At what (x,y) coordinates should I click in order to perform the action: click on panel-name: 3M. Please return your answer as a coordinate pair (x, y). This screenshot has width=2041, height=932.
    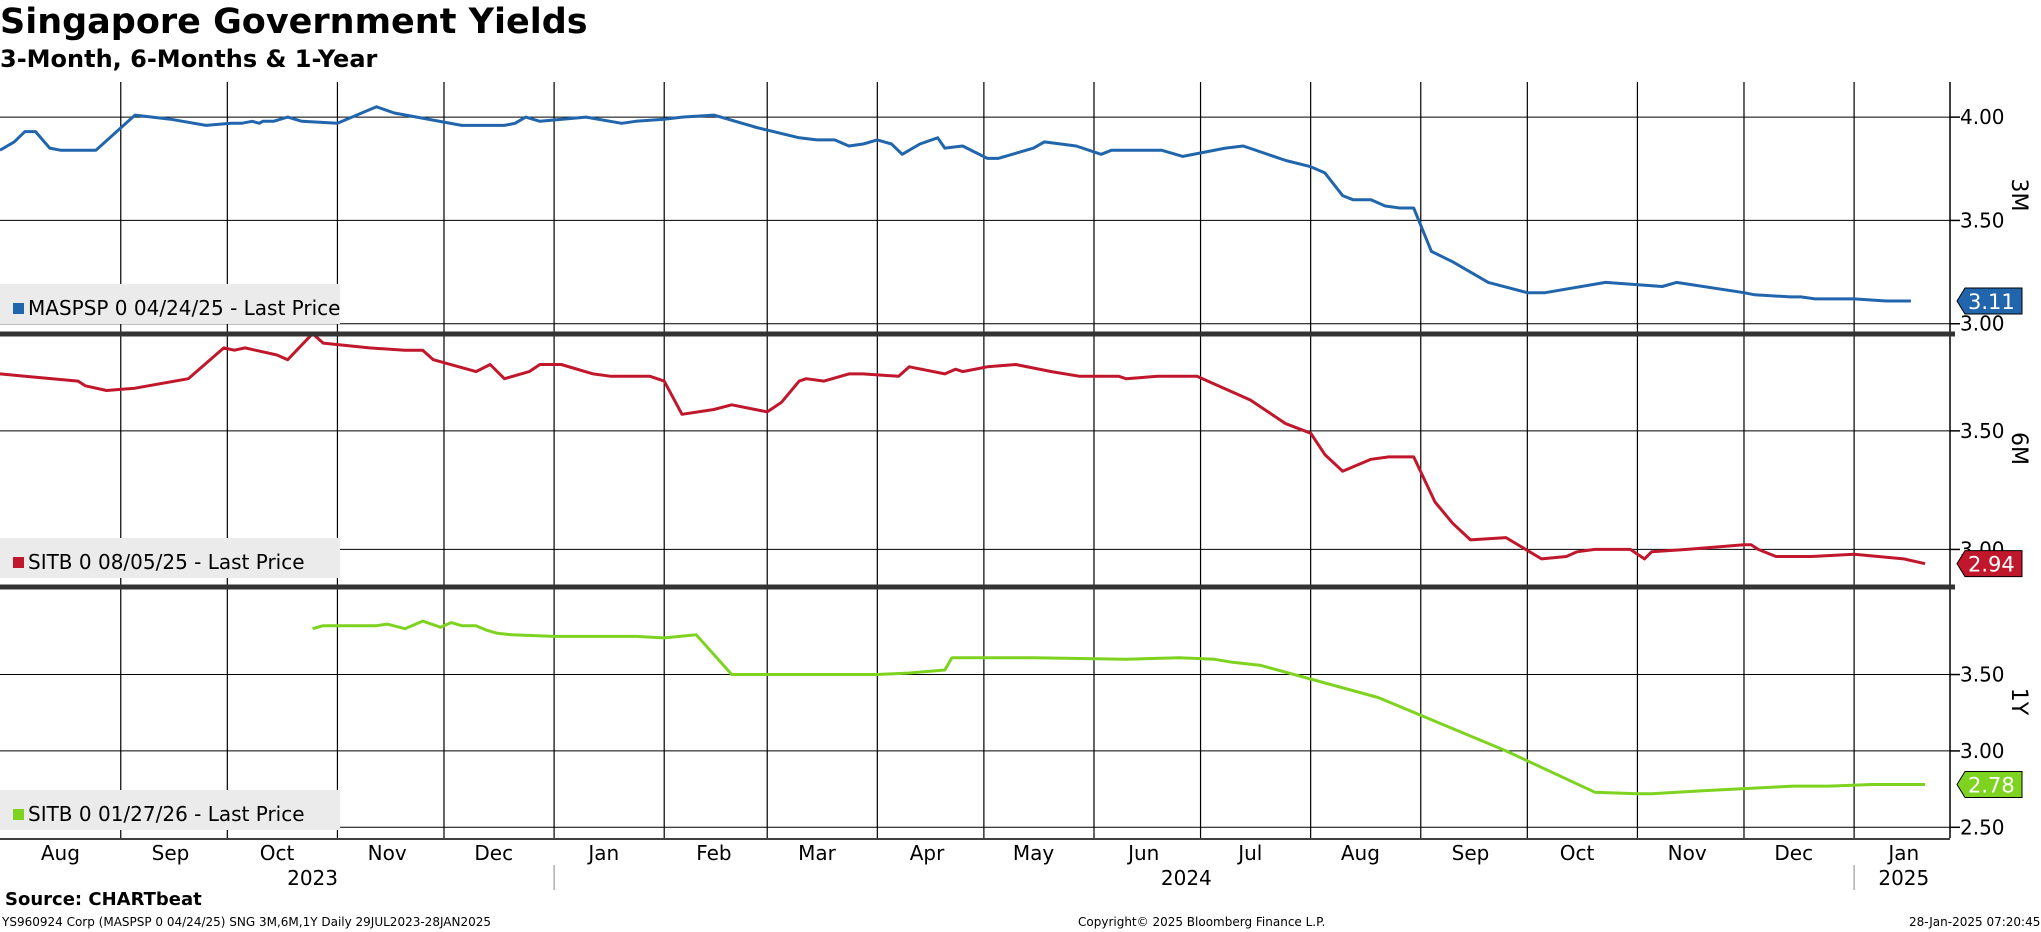
    Looking at the image, I should click on (2018, 195).